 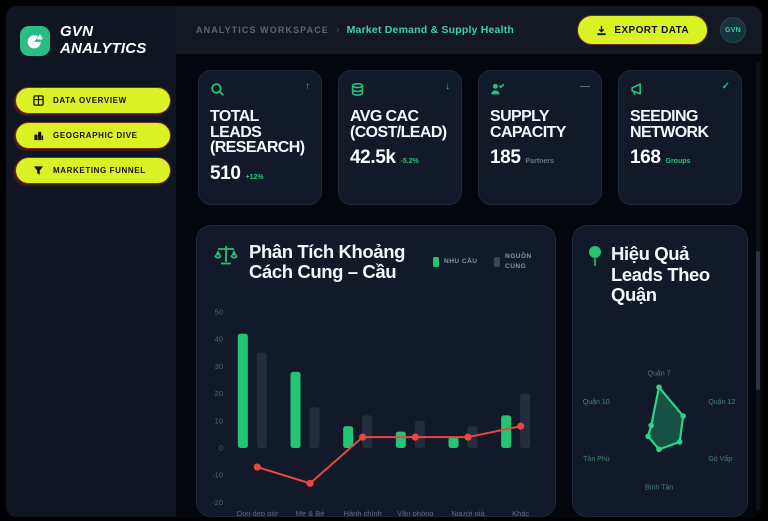 I want to click on svg-text: Quận 12, so click(x=721, y=402).